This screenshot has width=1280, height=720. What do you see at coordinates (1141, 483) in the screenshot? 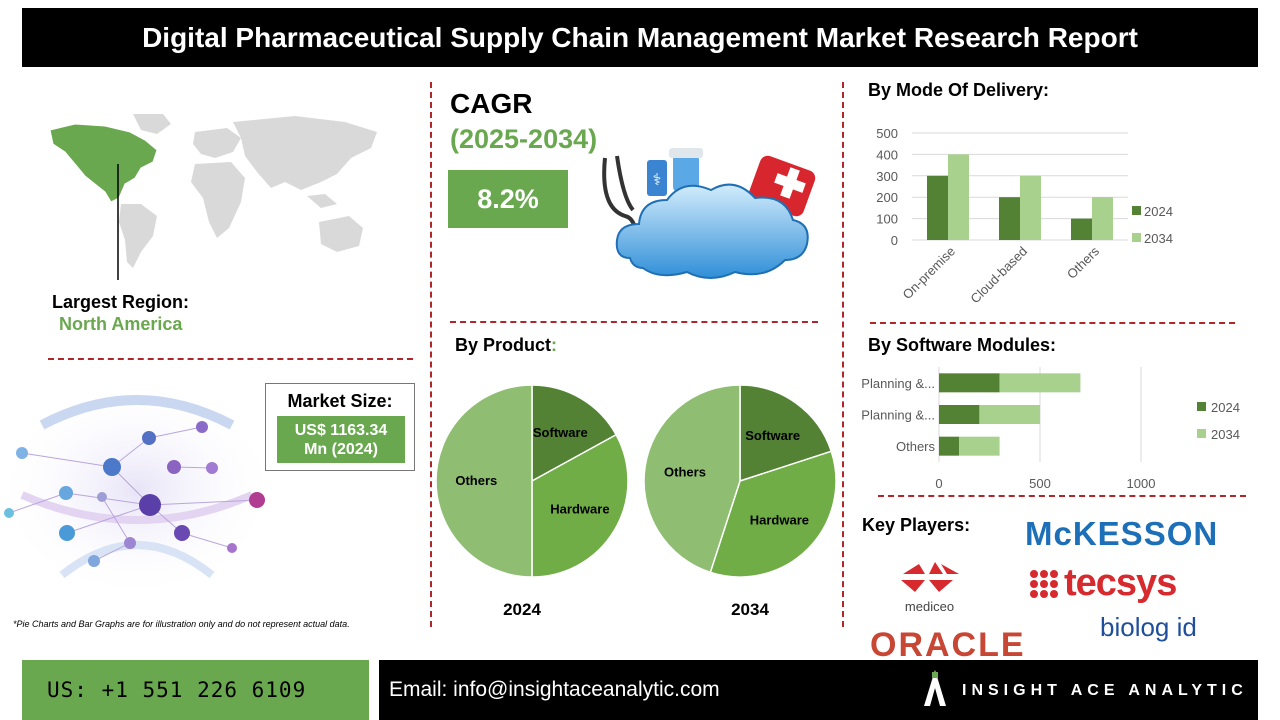
I see `x-tick-label: 1000` at bounding box center [1141, 483].